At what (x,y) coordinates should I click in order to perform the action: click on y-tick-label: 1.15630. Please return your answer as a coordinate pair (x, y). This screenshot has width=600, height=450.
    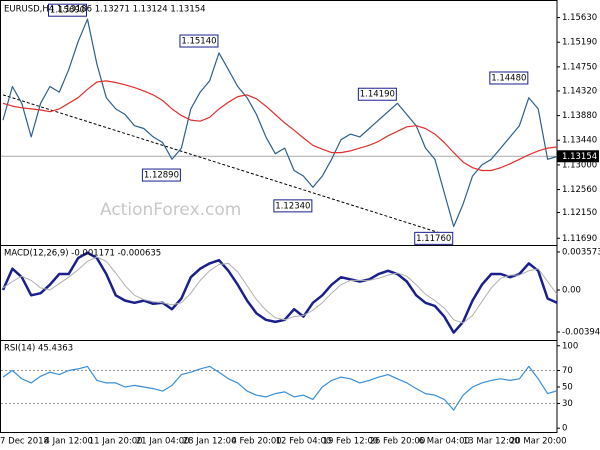
    Looking at the image, I should click on (579, 18).